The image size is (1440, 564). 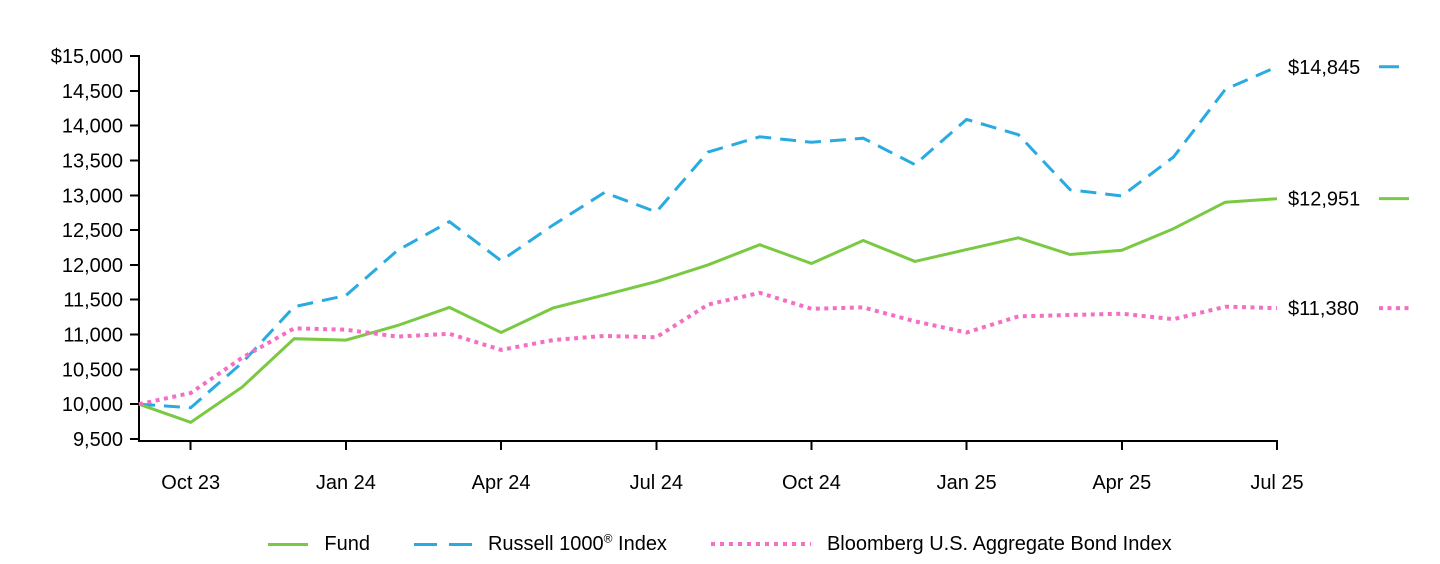 What do you see at coordinates (442, 544) in the screenshot?
I see `russell-line-swatch` at bounding box center [442, 544].